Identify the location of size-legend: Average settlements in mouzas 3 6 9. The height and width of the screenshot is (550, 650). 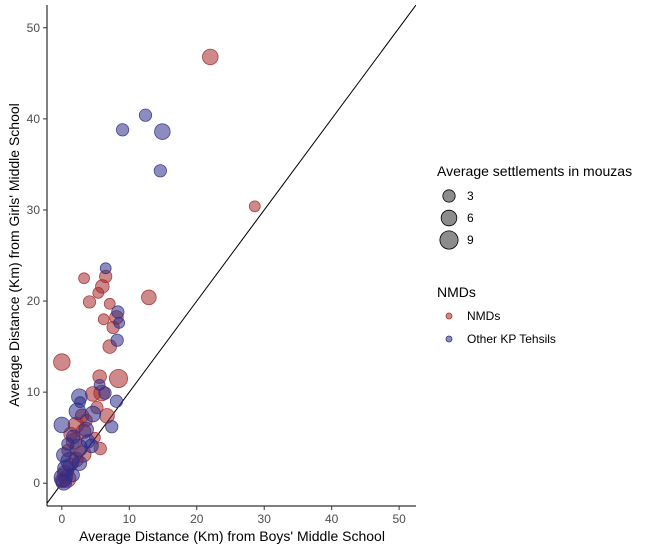
(534, 206).